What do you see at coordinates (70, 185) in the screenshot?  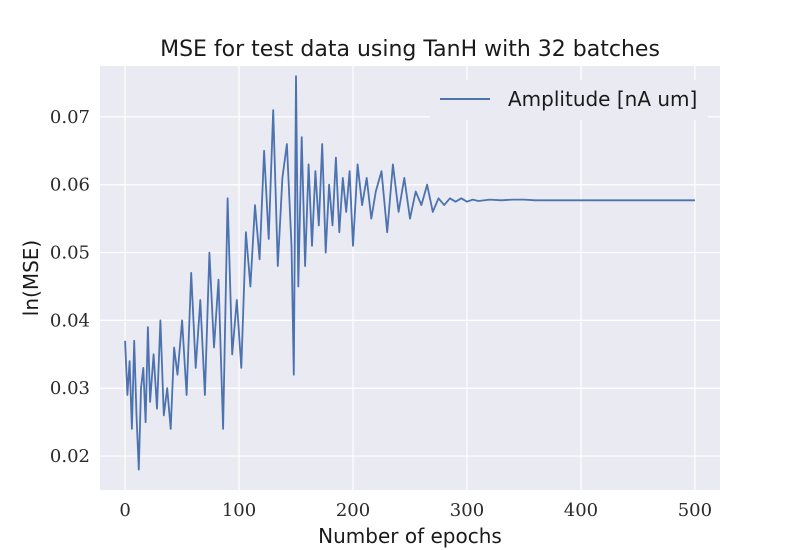 I see `y-tick-label: 0.06` at bounding box center [70, 185].